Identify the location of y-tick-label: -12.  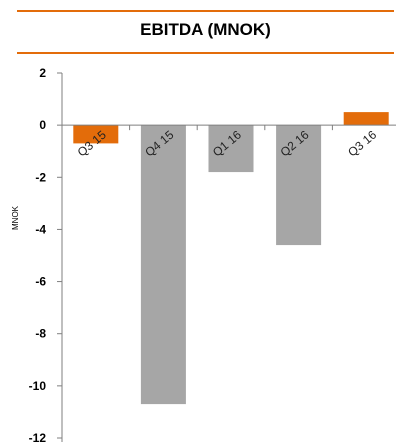
(38, 438).